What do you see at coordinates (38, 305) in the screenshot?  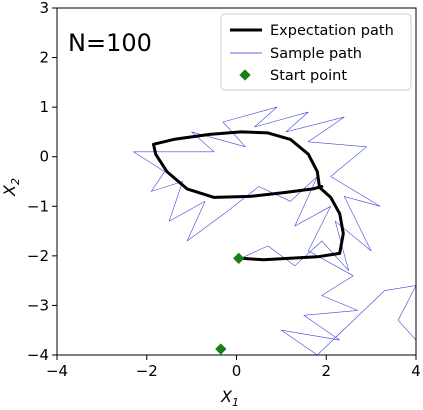 I see `y-tick-label: −3` at bounding box center [38, 305].